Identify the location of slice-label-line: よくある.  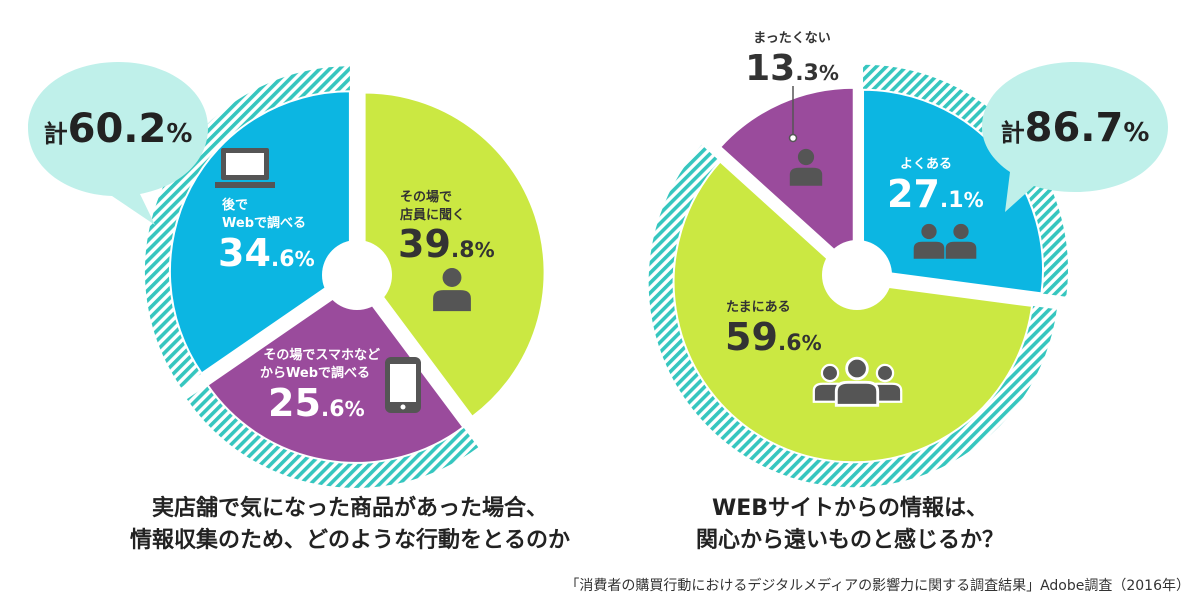
(926, 164).